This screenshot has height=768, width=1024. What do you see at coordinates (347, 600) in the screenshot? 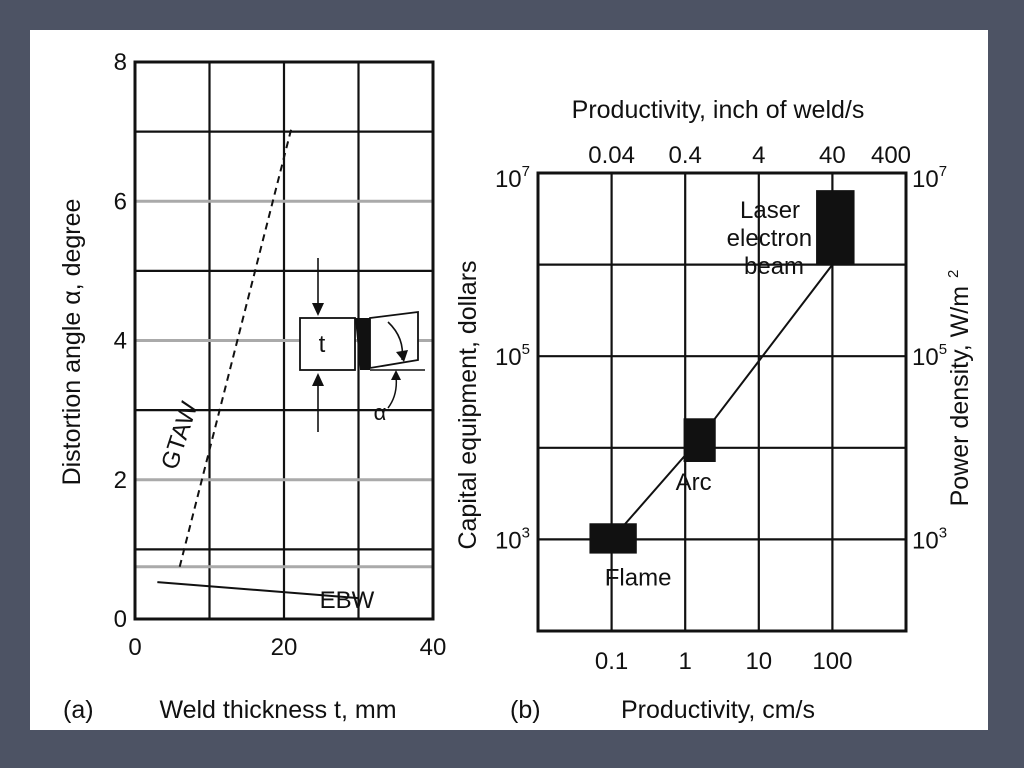
I see `chart-a-series-label-ebw: EBW` at bounding box center [347, 600].